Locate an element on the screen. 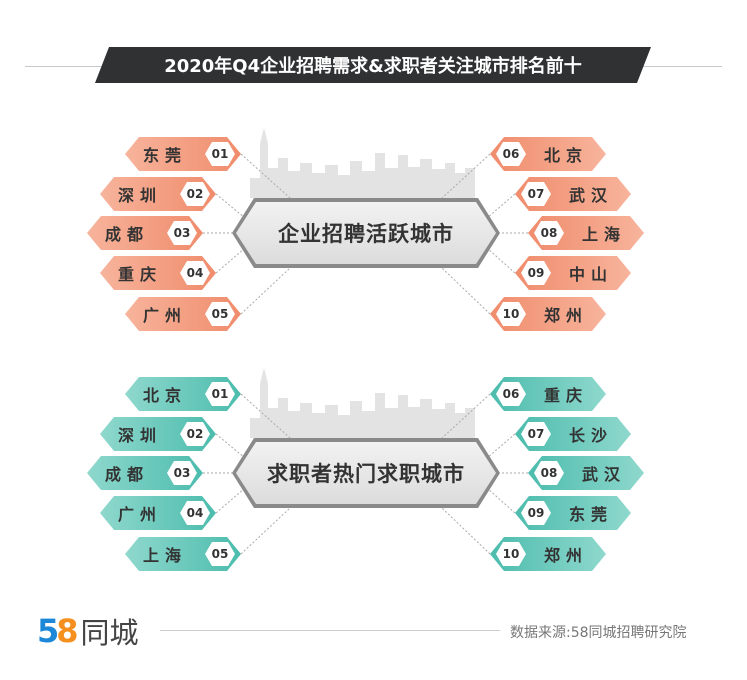  center-category-box: 求职者热门求职城市 is located at coordinates (366, 473).